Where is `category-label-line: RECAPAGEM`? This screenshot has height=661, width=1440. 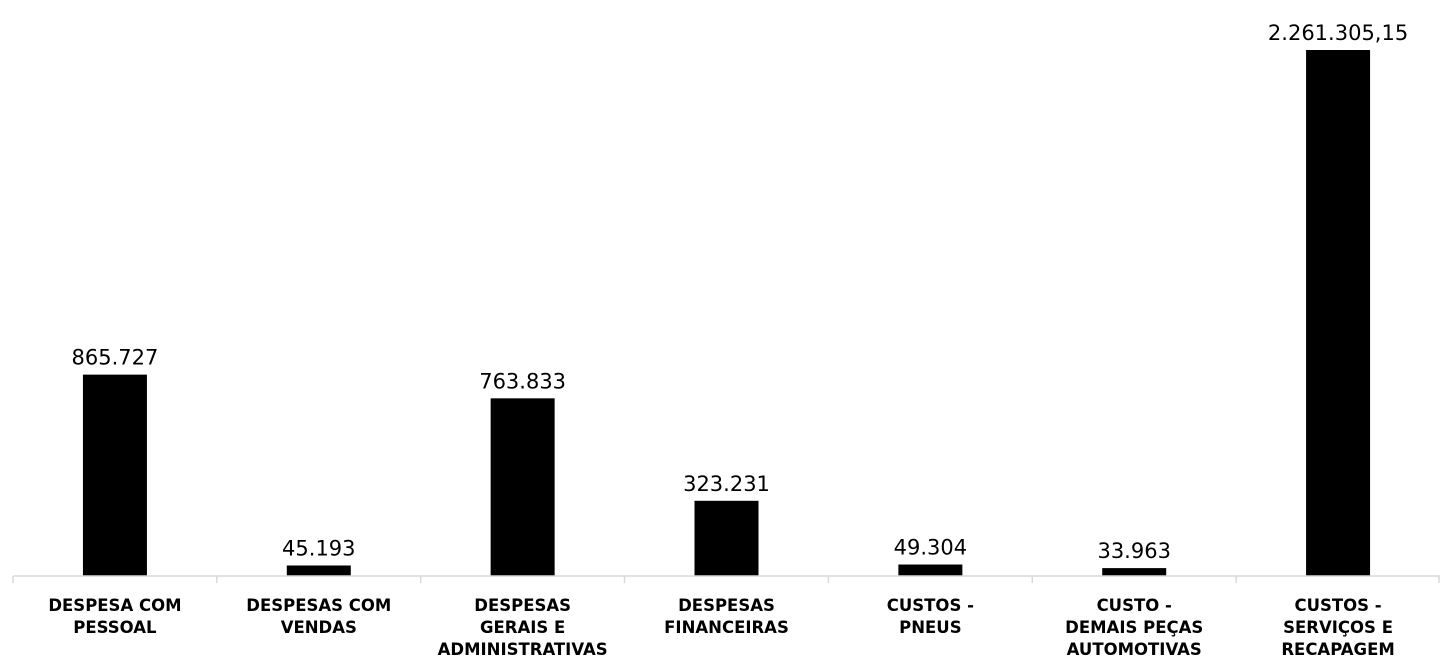 category-label-line: RECAPAGEM is located at coordinates (1337, 649).